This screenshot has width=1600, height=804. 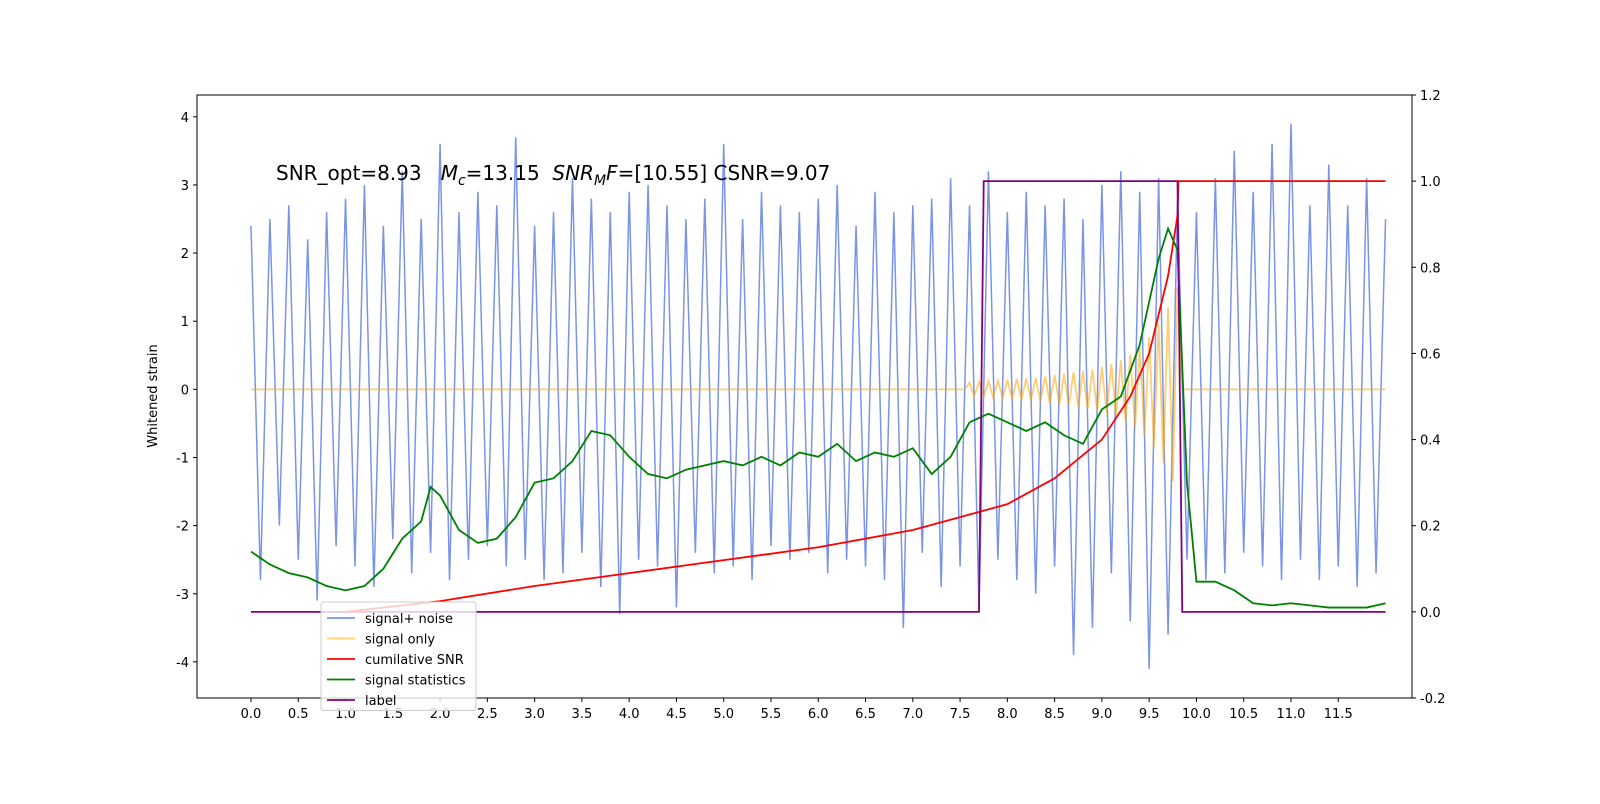 I want to click on legend-label: cumilative SNR, so click(x=414, y=660).